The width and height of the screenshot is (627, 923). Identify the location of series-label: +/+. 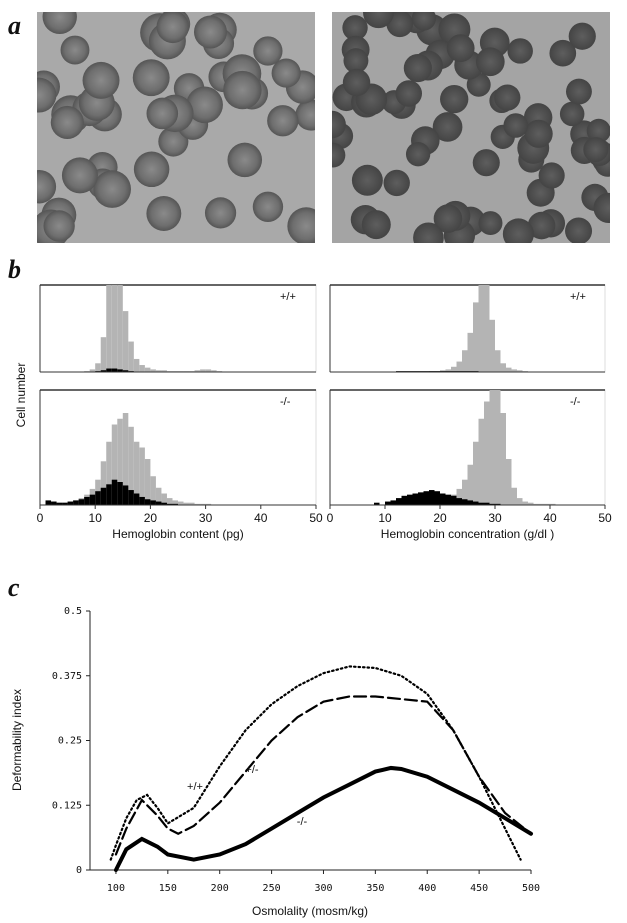
(195, 787).